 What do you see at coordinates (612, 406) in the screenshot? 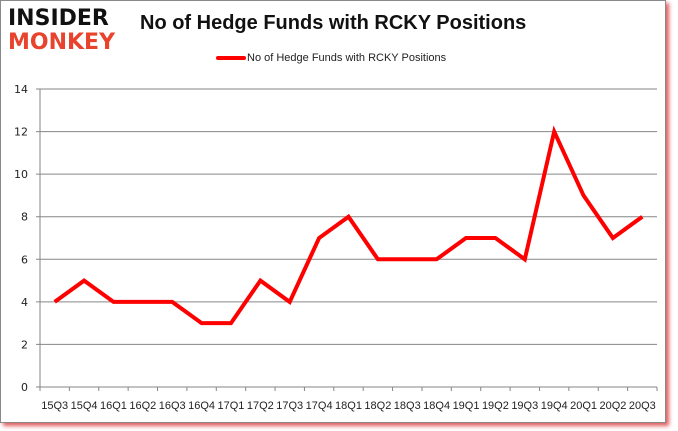
I see `x-tick-label: 20Q2` at bounding box center [612, 406].